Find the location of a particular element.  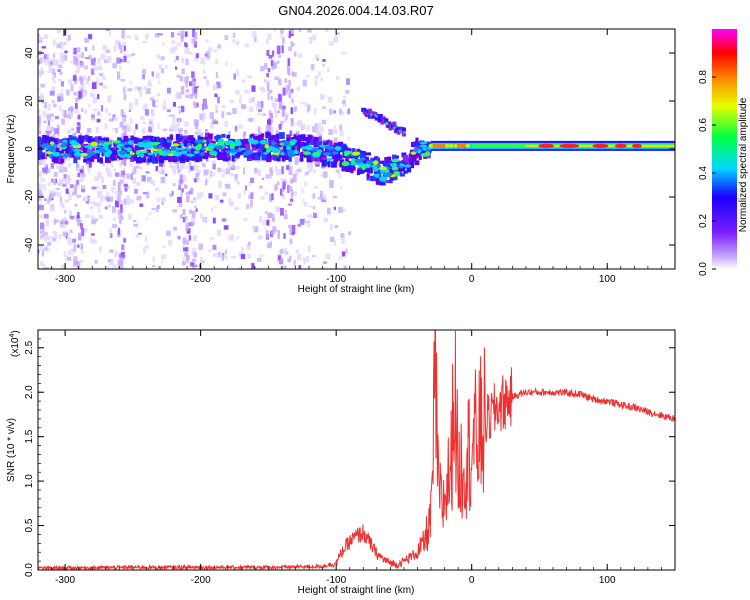

snr-y-tick-label: 2.5 is located at coordinates (29, 347).